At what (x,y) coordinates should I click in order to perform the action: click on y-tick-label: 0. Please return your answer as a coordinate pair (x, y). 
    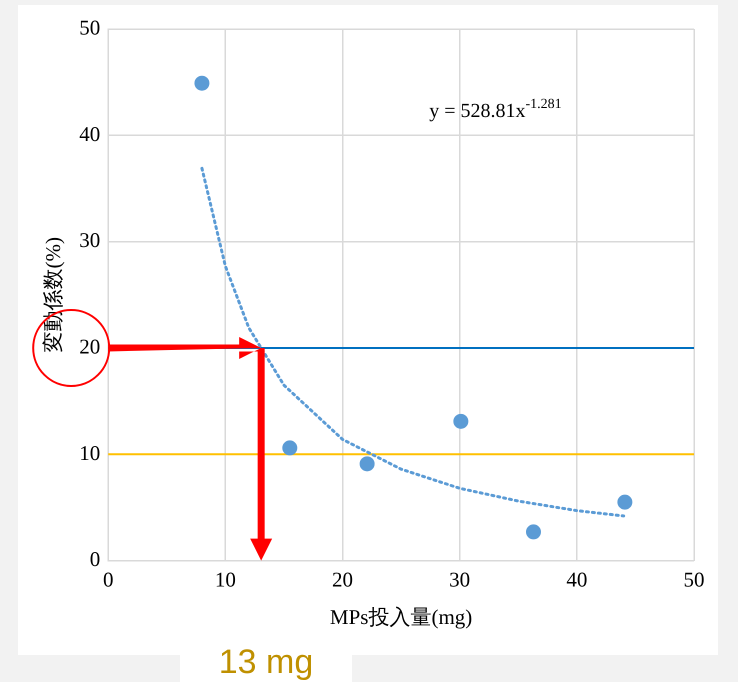
    Looking at the image, I should click on (95, 559).